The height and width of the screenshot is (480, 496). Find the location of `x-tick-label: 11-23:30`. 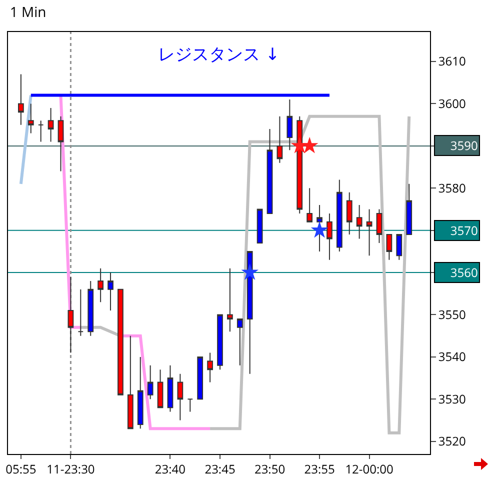

x-tick-label: 11-23:30 is located at coordinates (70, 469).